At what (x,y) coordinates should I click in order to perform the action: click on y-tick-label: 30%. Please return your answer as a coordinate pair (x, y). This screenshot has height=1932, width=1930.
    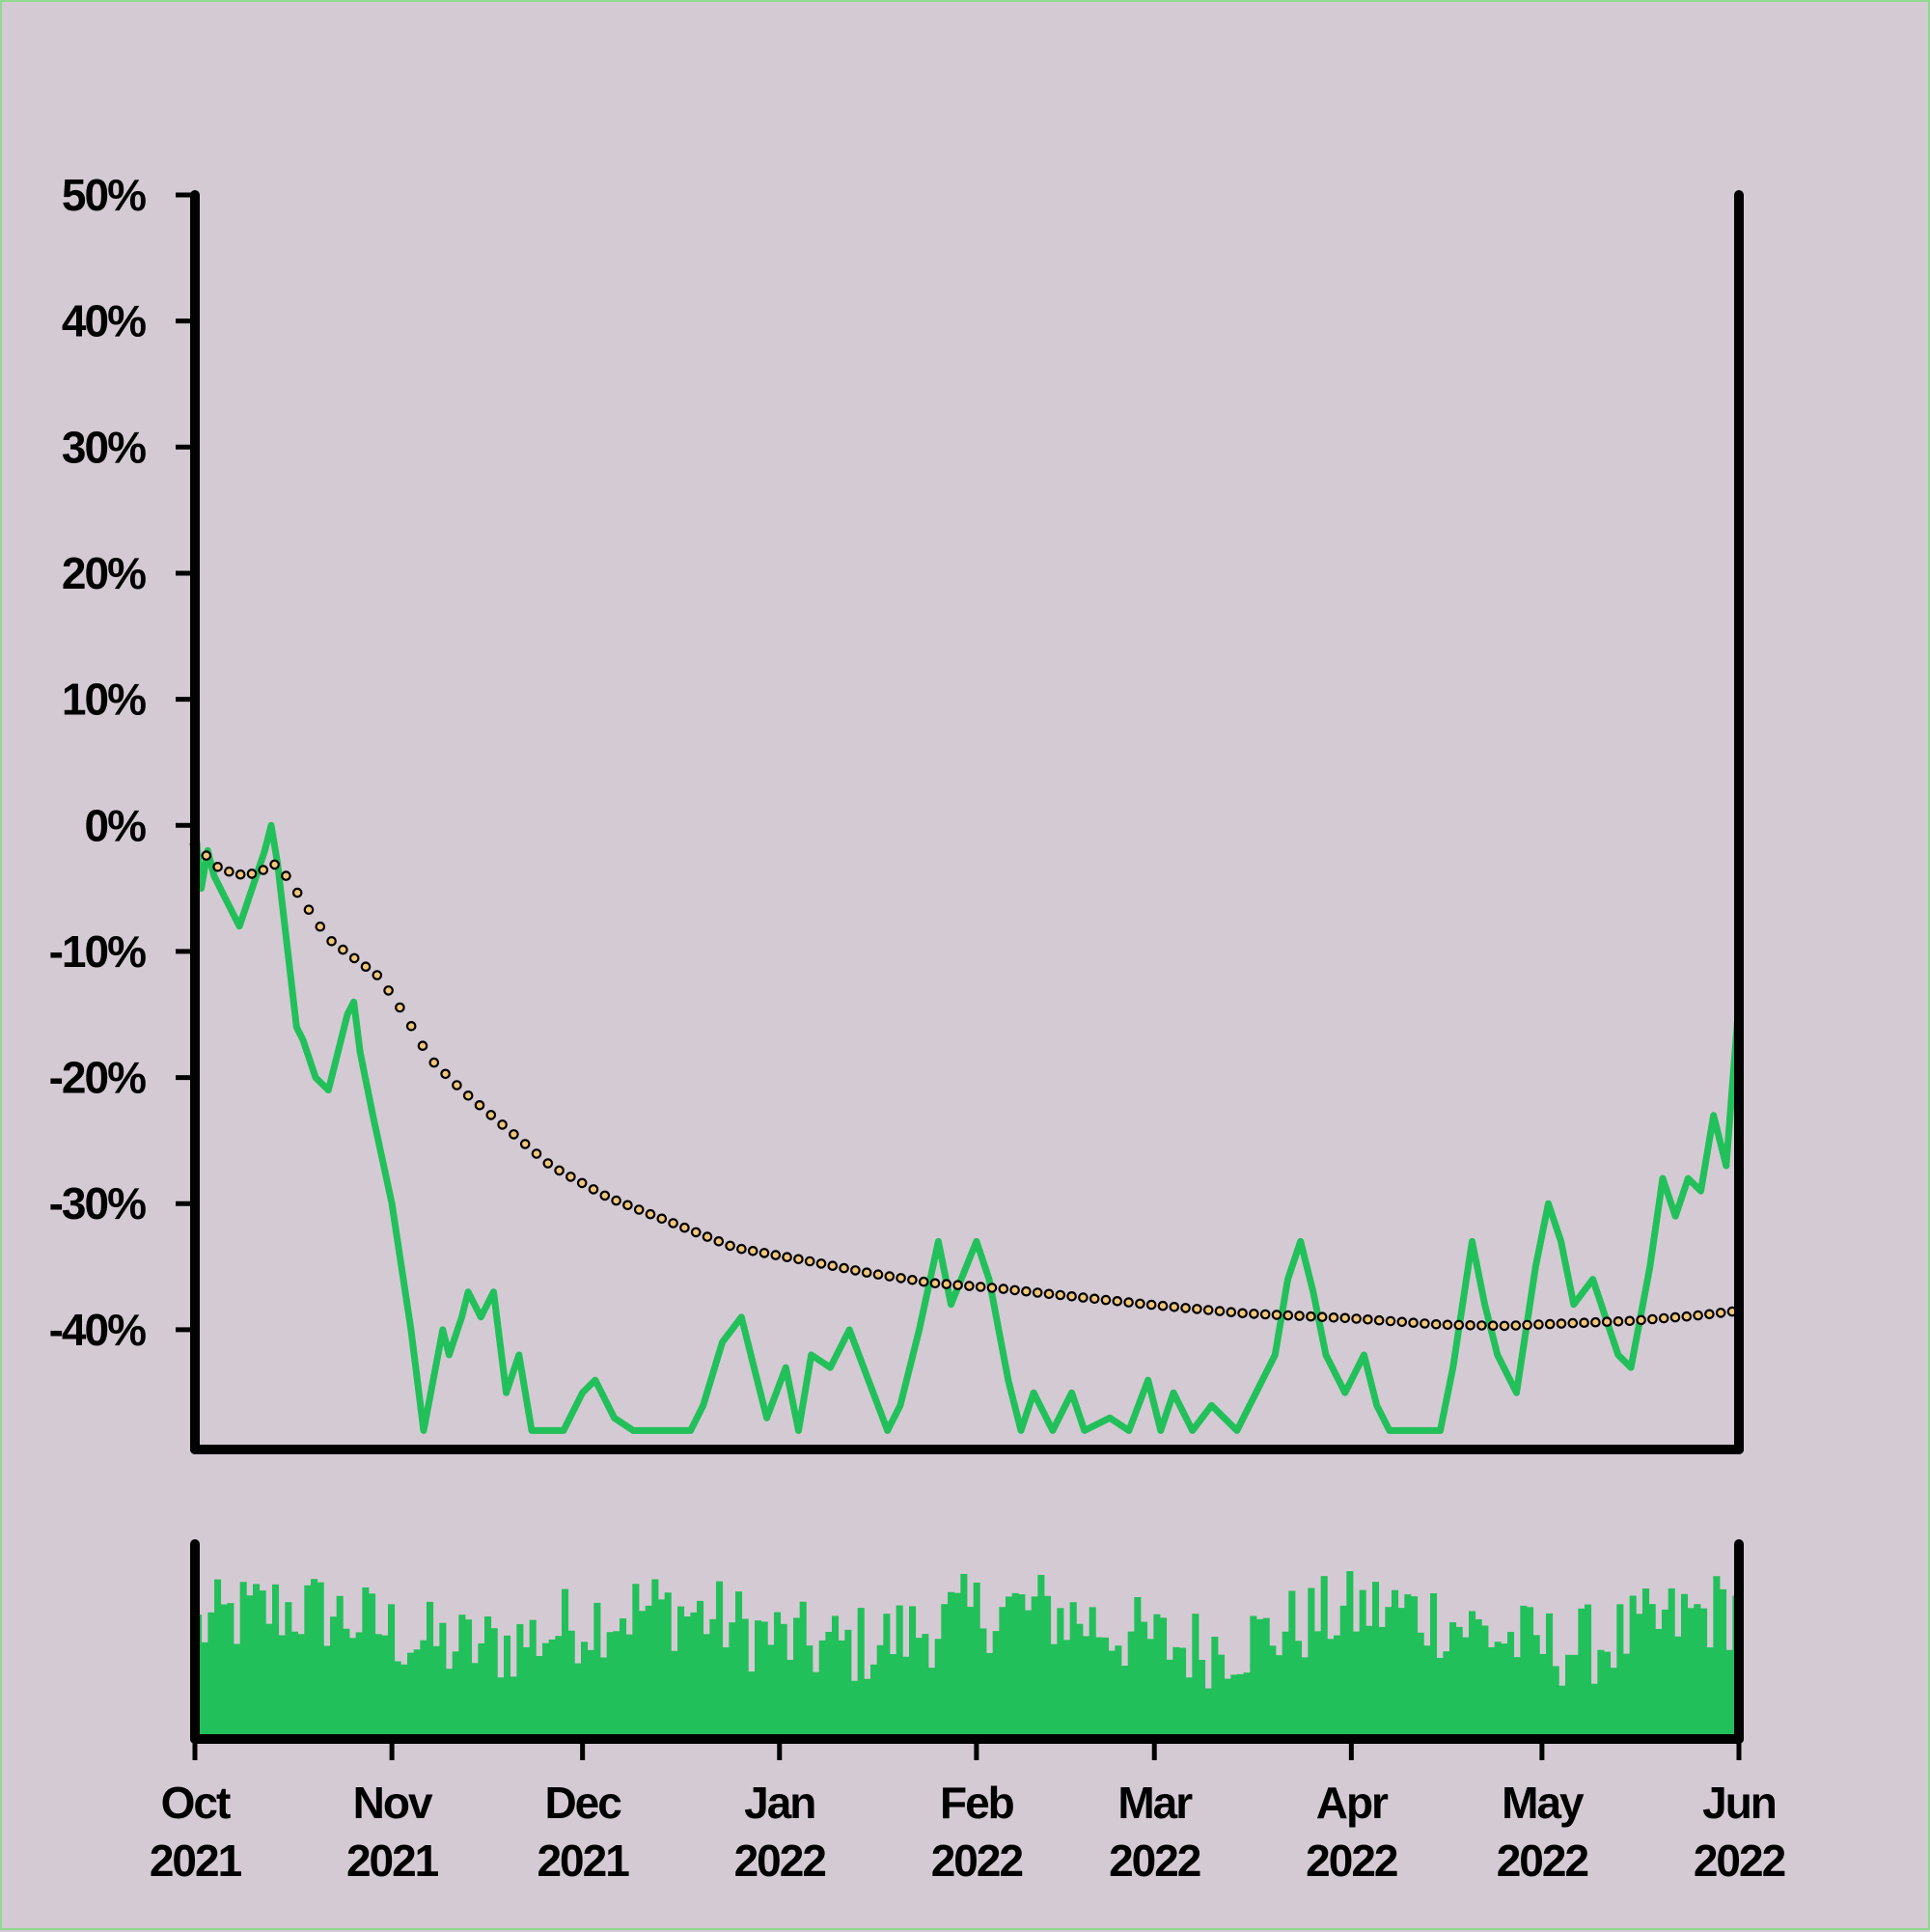
    Looking at the image, I should click on (104, 447).